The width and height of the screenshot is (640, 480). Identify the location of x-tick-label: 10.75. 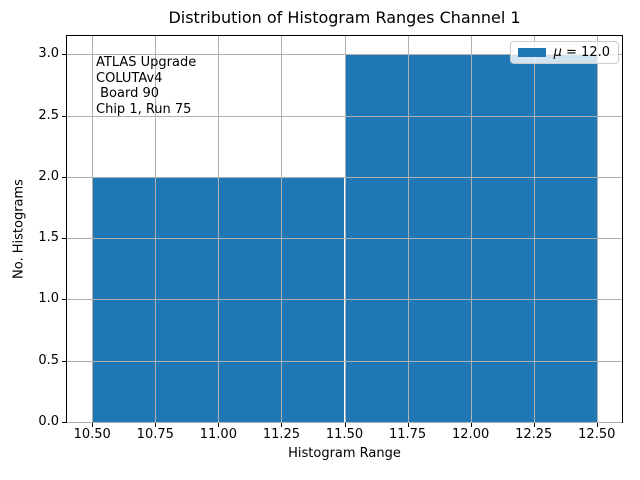
(155, 434).